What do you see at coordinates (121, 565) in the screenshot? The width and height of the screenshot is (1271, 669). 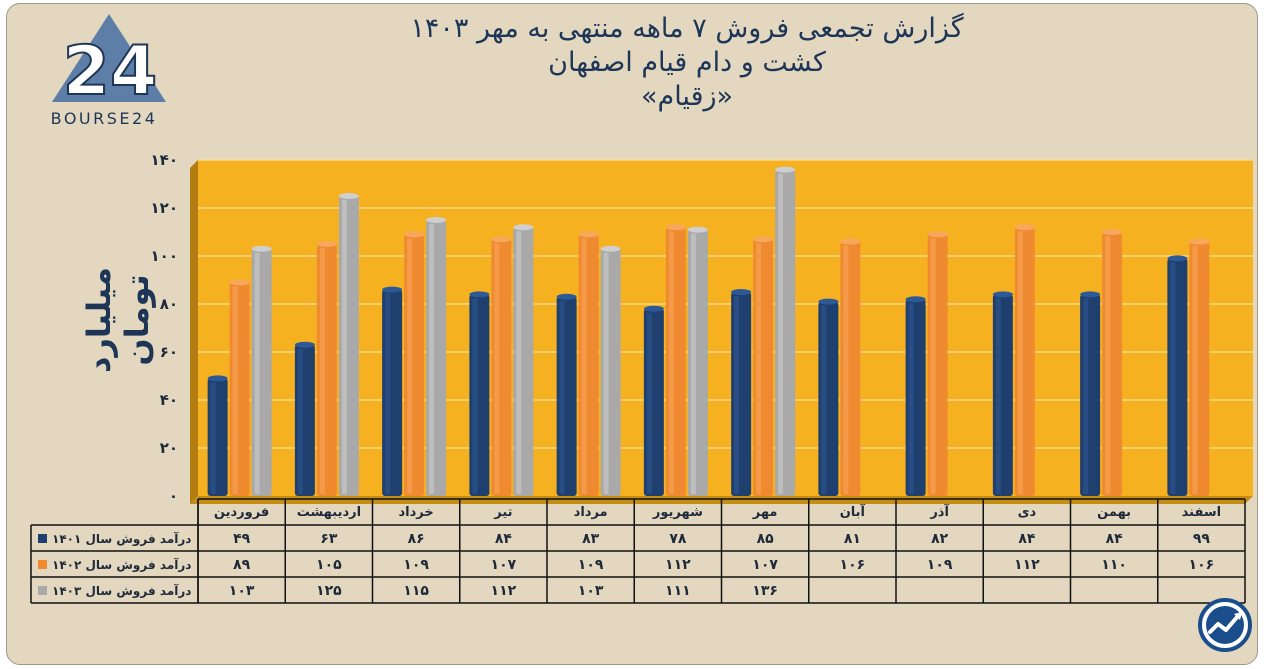 I see `legend-label: درآمد فروش سال ۱۴۰۲` at bounding box center [121, 565].